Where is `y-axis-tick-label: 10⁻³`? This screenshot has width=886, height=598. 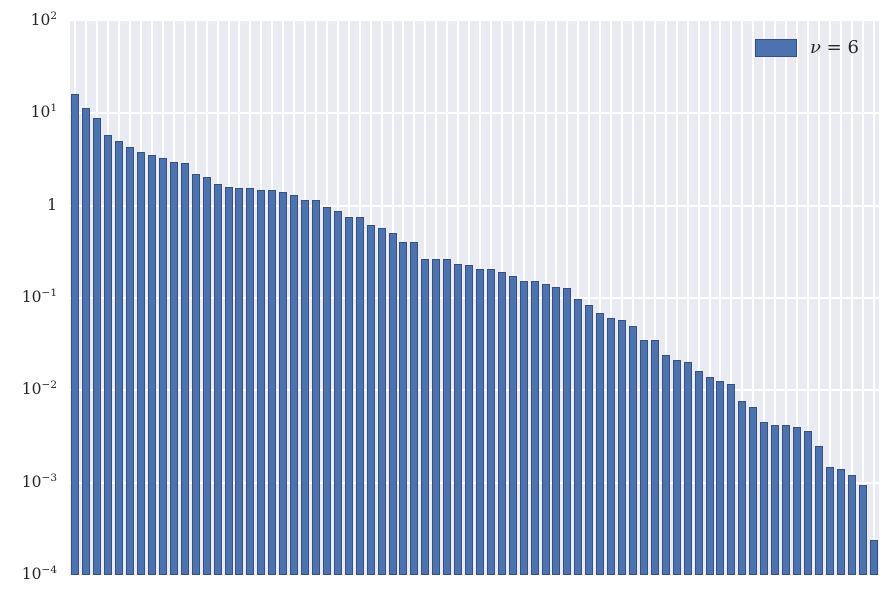
y-axis-tick-label: 10⁻³ is located at coordinates (39, 481).